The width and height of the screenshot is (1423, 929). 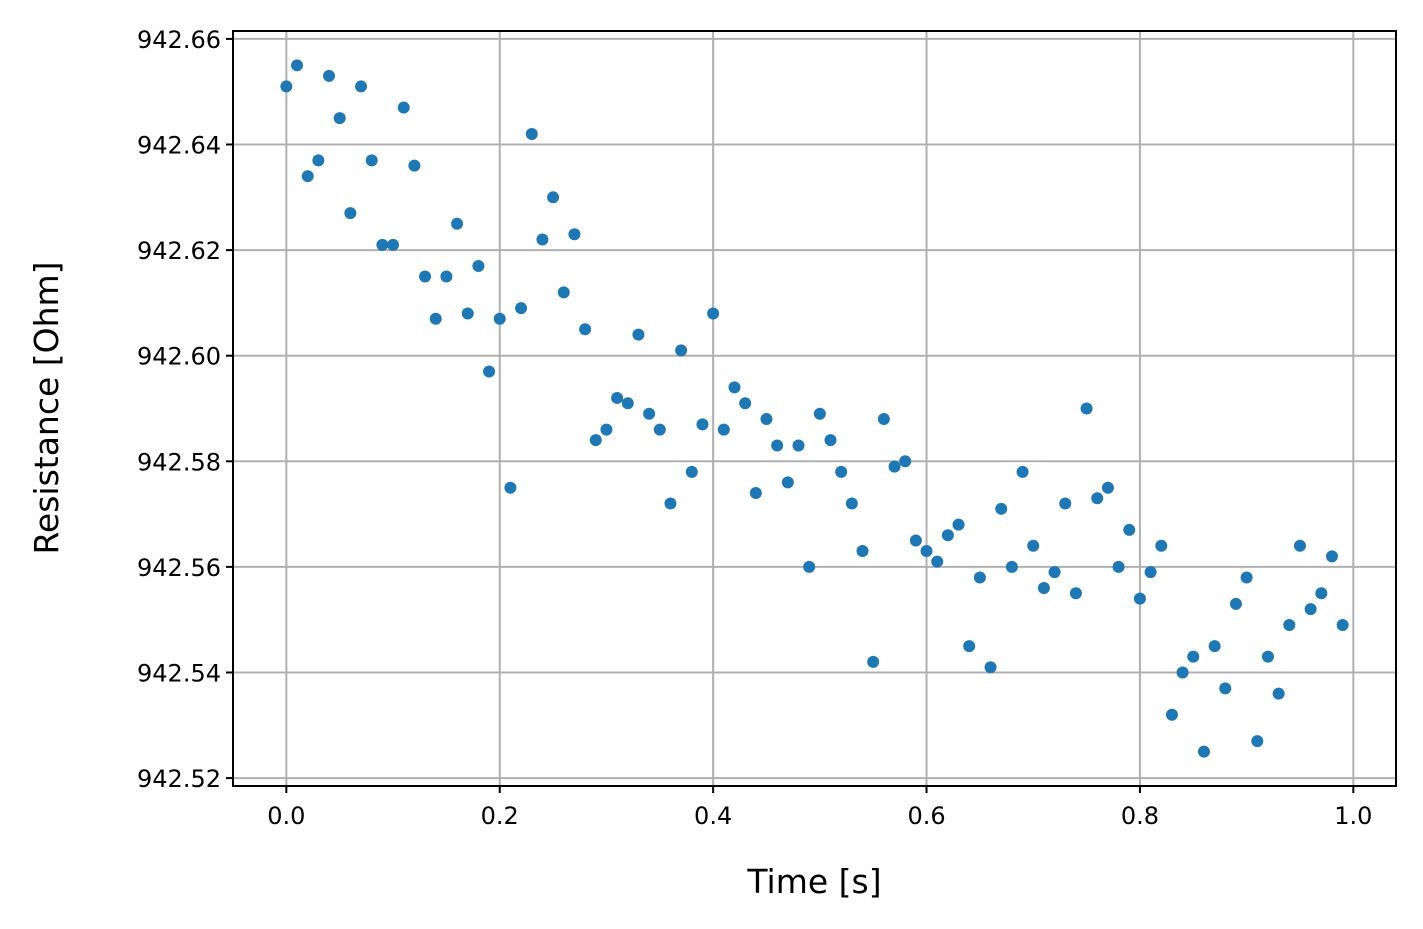 What do you see at coordinates (179, 462) in the screenshot?
I see `y-tick-label: 942.58` at bounding box center [179, 462].